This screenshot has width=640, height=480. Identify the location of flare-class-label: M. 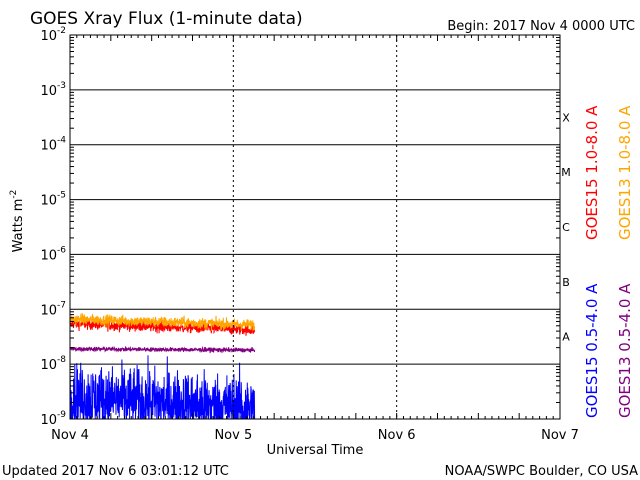
(566, 172).